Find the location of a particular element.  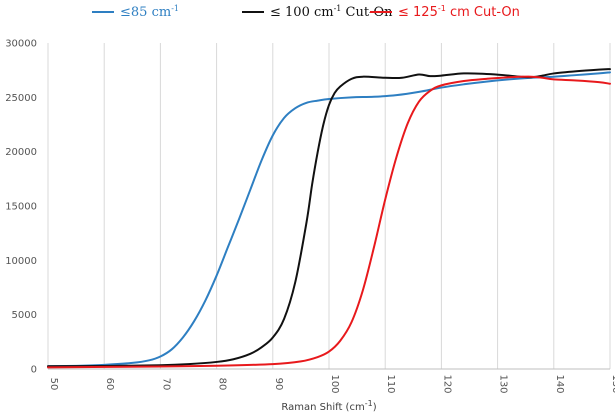

legend-sup-0: -1 is located at coordinates (175, 8).